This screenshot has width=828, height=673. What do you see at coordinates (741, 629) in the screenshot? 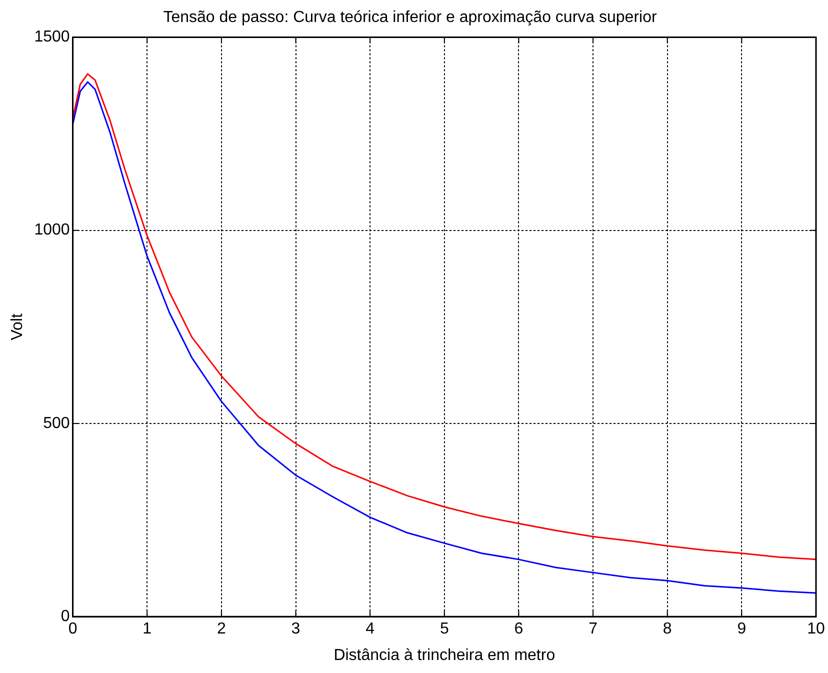
I see `x-tick-label: 9` at bounding box center [741, 629].